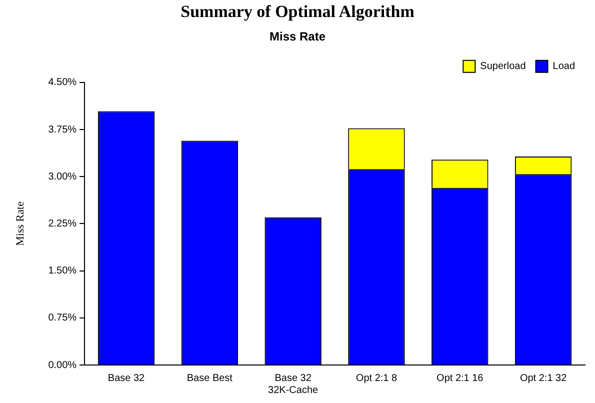 This screenshot has width=595, height=403. What do you see at coordinates (298, 12) in the screenshot?
I see `chart-title: Summary of Optimal Algorithm` at bounding box center [298, 12].